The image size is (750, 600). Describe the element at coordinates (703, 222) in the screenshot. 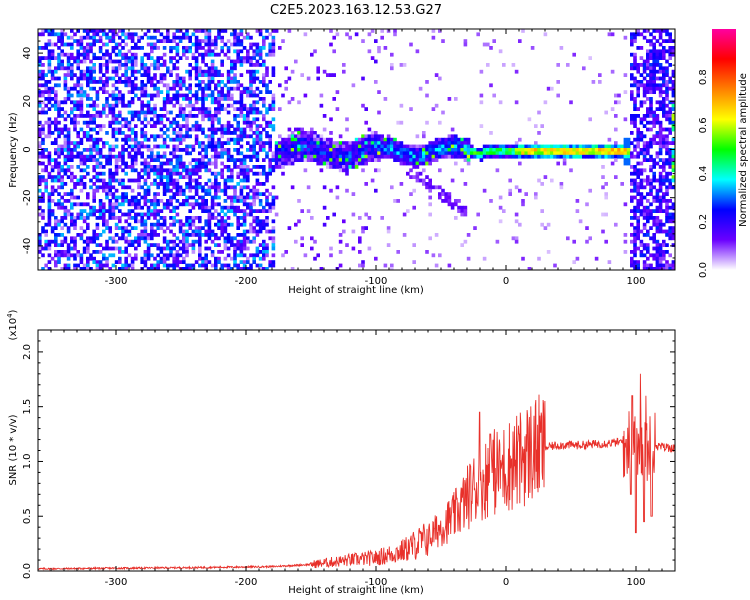

I see `colorbar-tick-label: 0.2` at that location.